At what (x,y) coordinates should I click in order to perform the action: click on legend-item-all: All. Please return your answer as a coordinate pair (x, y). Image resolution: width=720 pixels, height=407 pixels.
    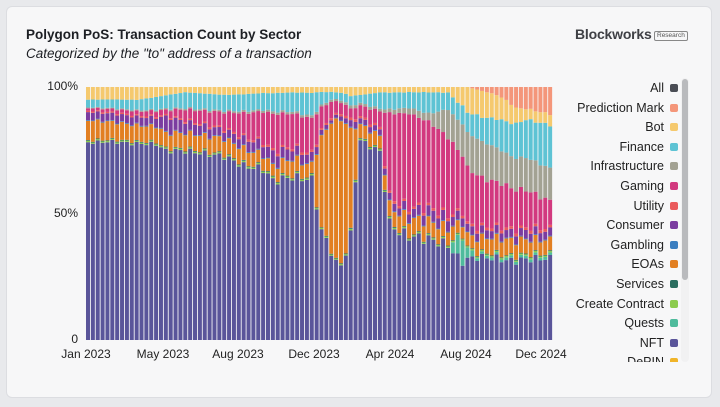
    Looking at the image, I should click on (664, 88).